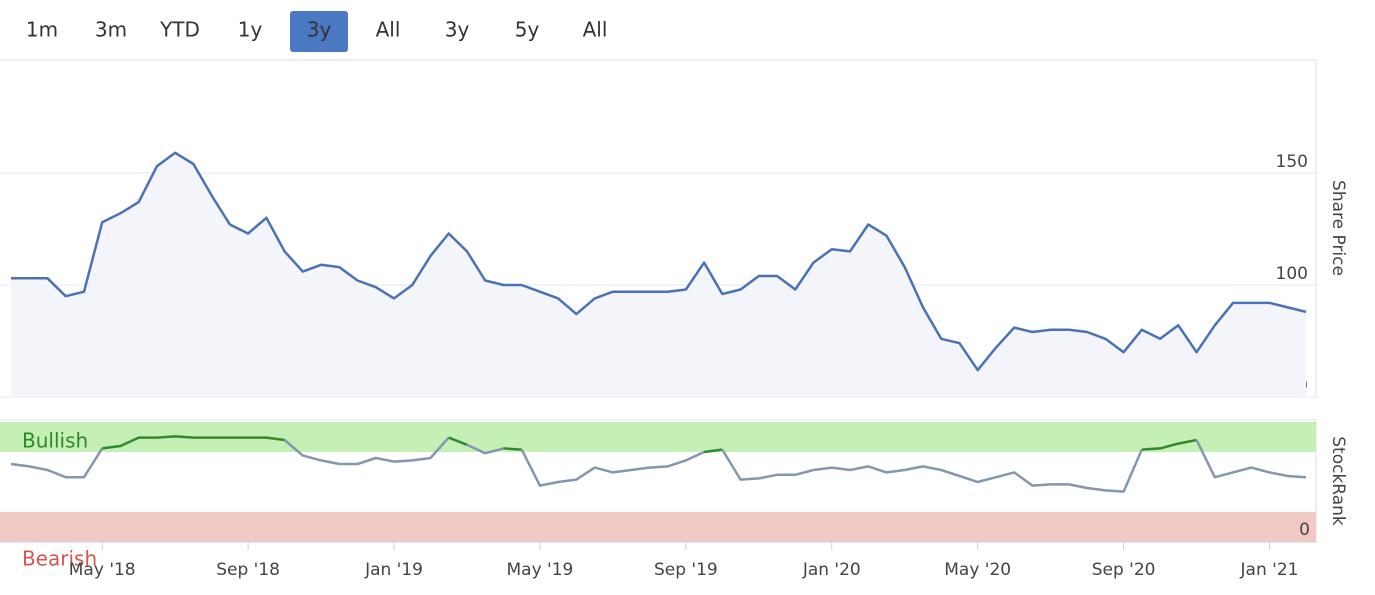  What do you see at coordinates (1338, 228) in the screenshot?
I see `y-axis-title: Share Price` at bounding box center [1338, 228].